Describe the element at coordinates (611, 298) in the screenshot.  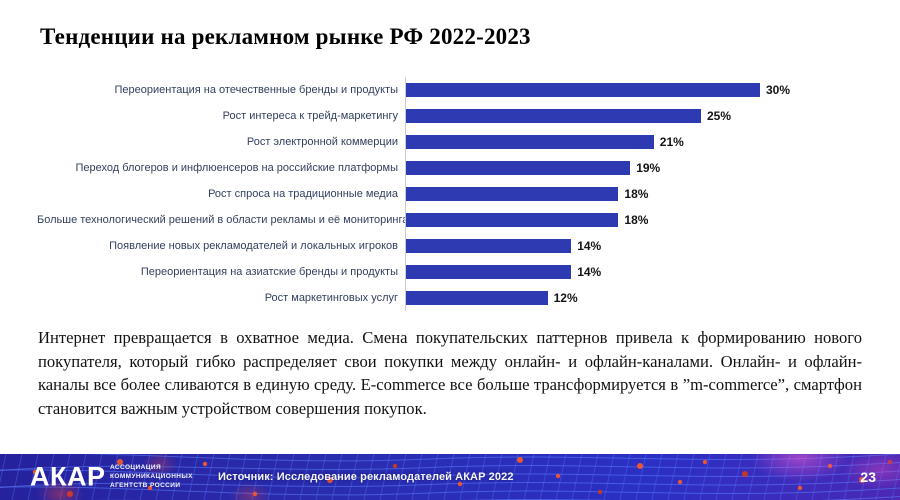
I see `bar-track: 12%` at that location.